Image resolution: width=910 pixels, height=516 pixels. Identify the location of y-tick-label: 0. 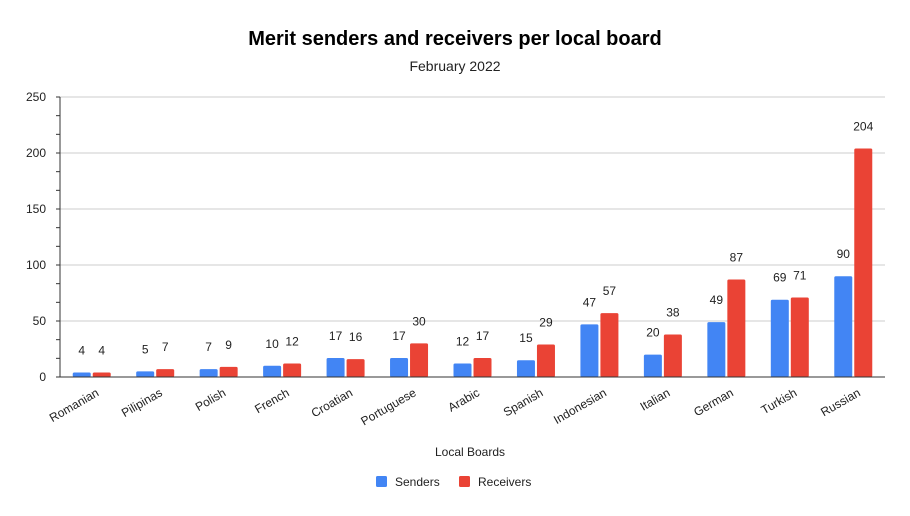
(42, 377).